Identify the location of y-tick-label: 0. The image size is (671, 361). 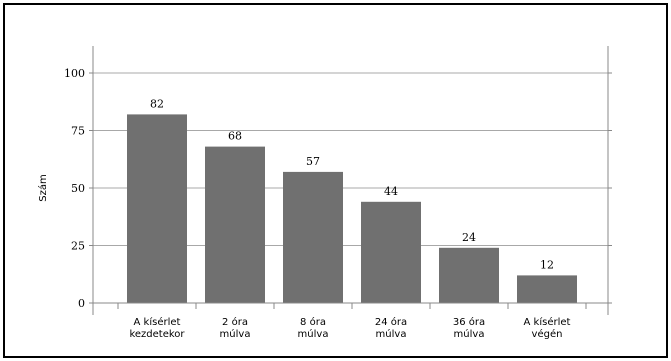
(81, 303).